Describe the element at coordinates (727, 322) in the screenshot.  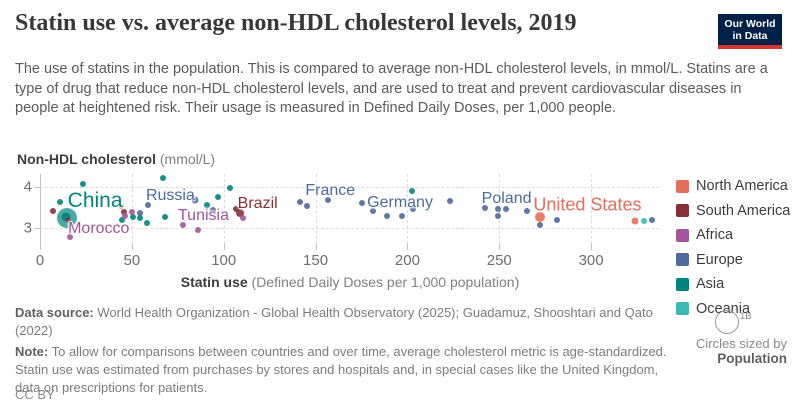
I see `size-legend-circle-icon` at that location.